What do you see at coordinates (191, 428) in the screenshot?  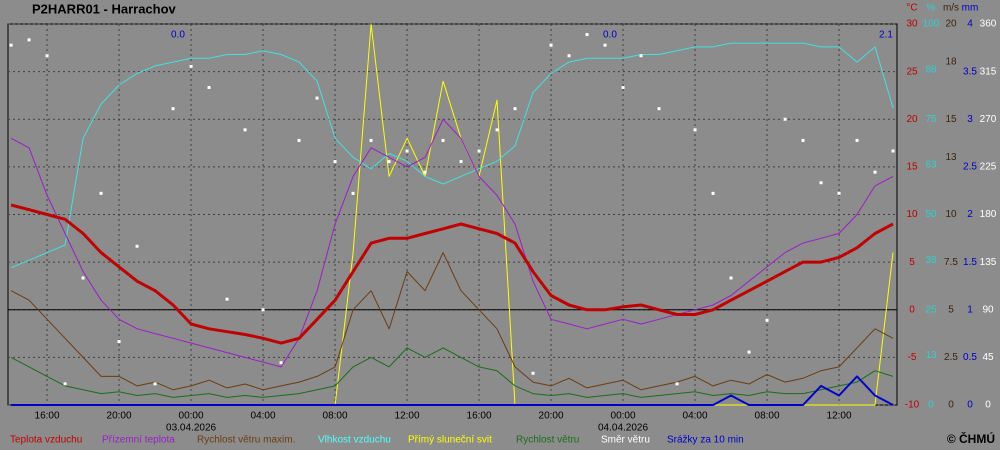 I see `date-label: 03.04.2026` at bounding box center [191, 428].